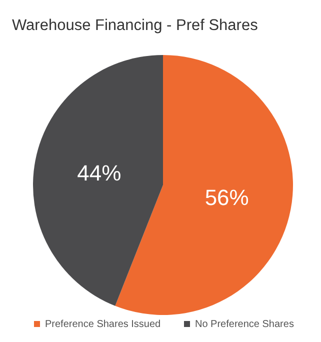 The height and width of the screenshot is (342, 321). Describe the element at coordinates (244, 324) in the screenshot. I see `legend-label: No Preference Shares` at that location.